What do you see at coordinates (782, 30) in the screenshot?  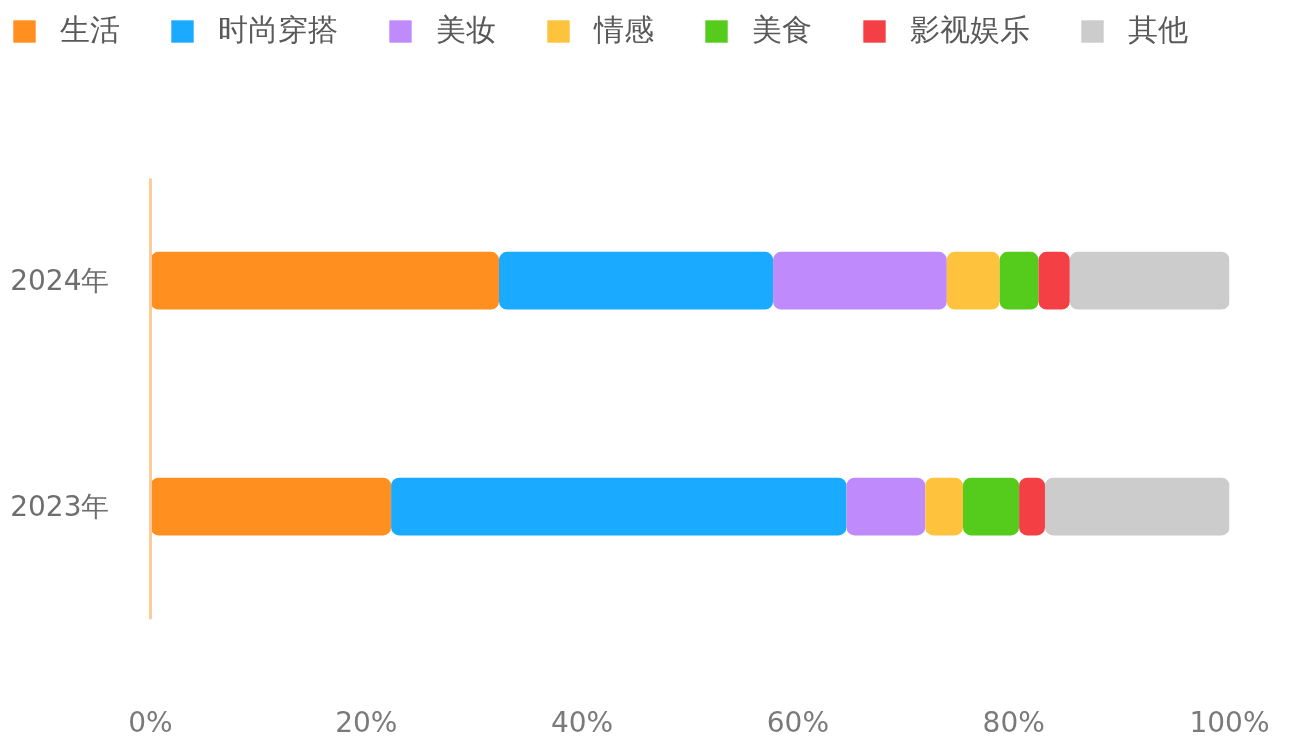 I see `legend-label: 美食` at bounding box center [782, 30].